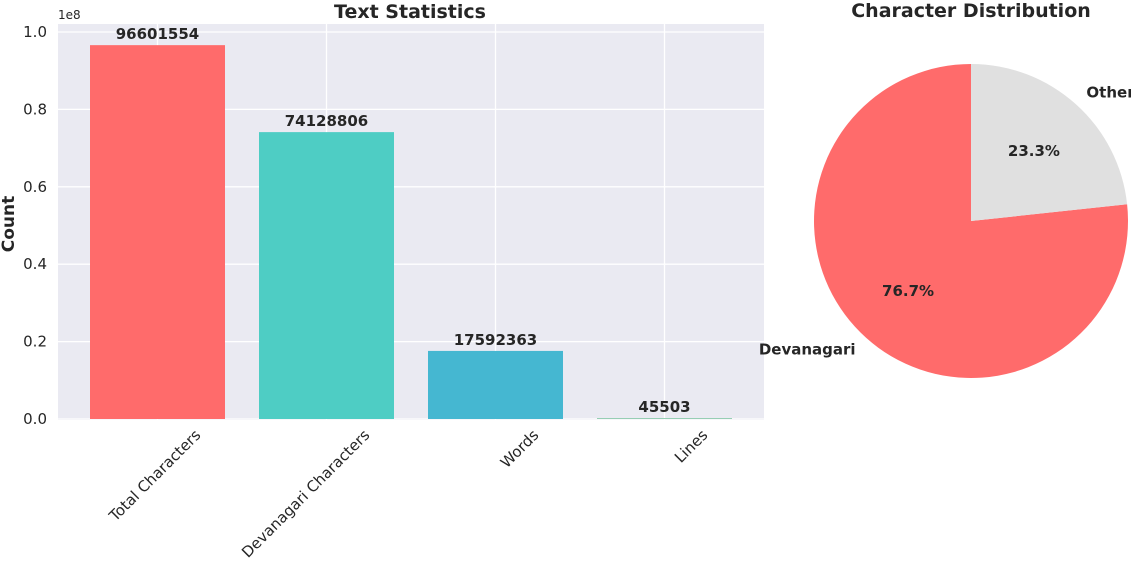 The width and height of the screenshot is (1131, 563). I want to click on pie-category-label: Devanagari, so click(807, 349).